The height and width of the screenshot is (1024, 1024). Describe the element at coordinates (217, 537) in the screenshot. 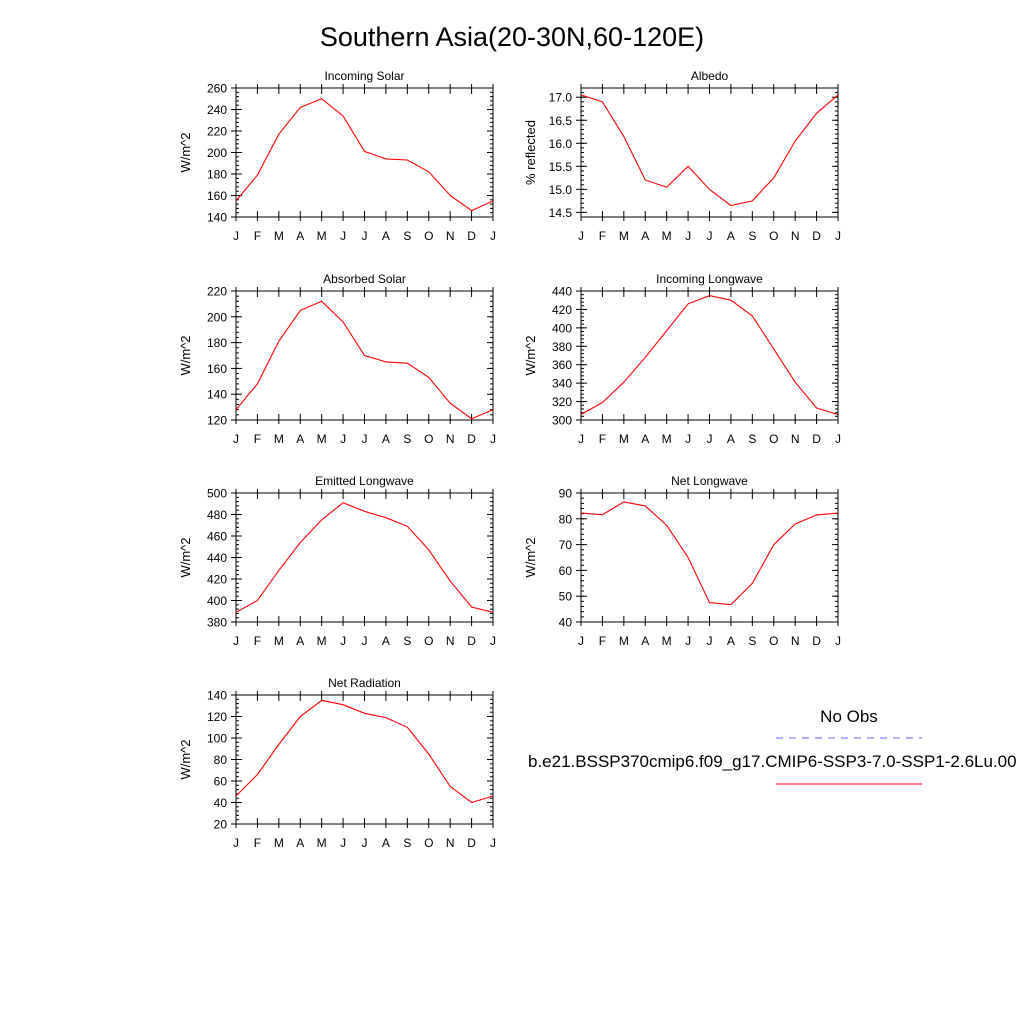

I see `y-tick-label: 460` at that location.